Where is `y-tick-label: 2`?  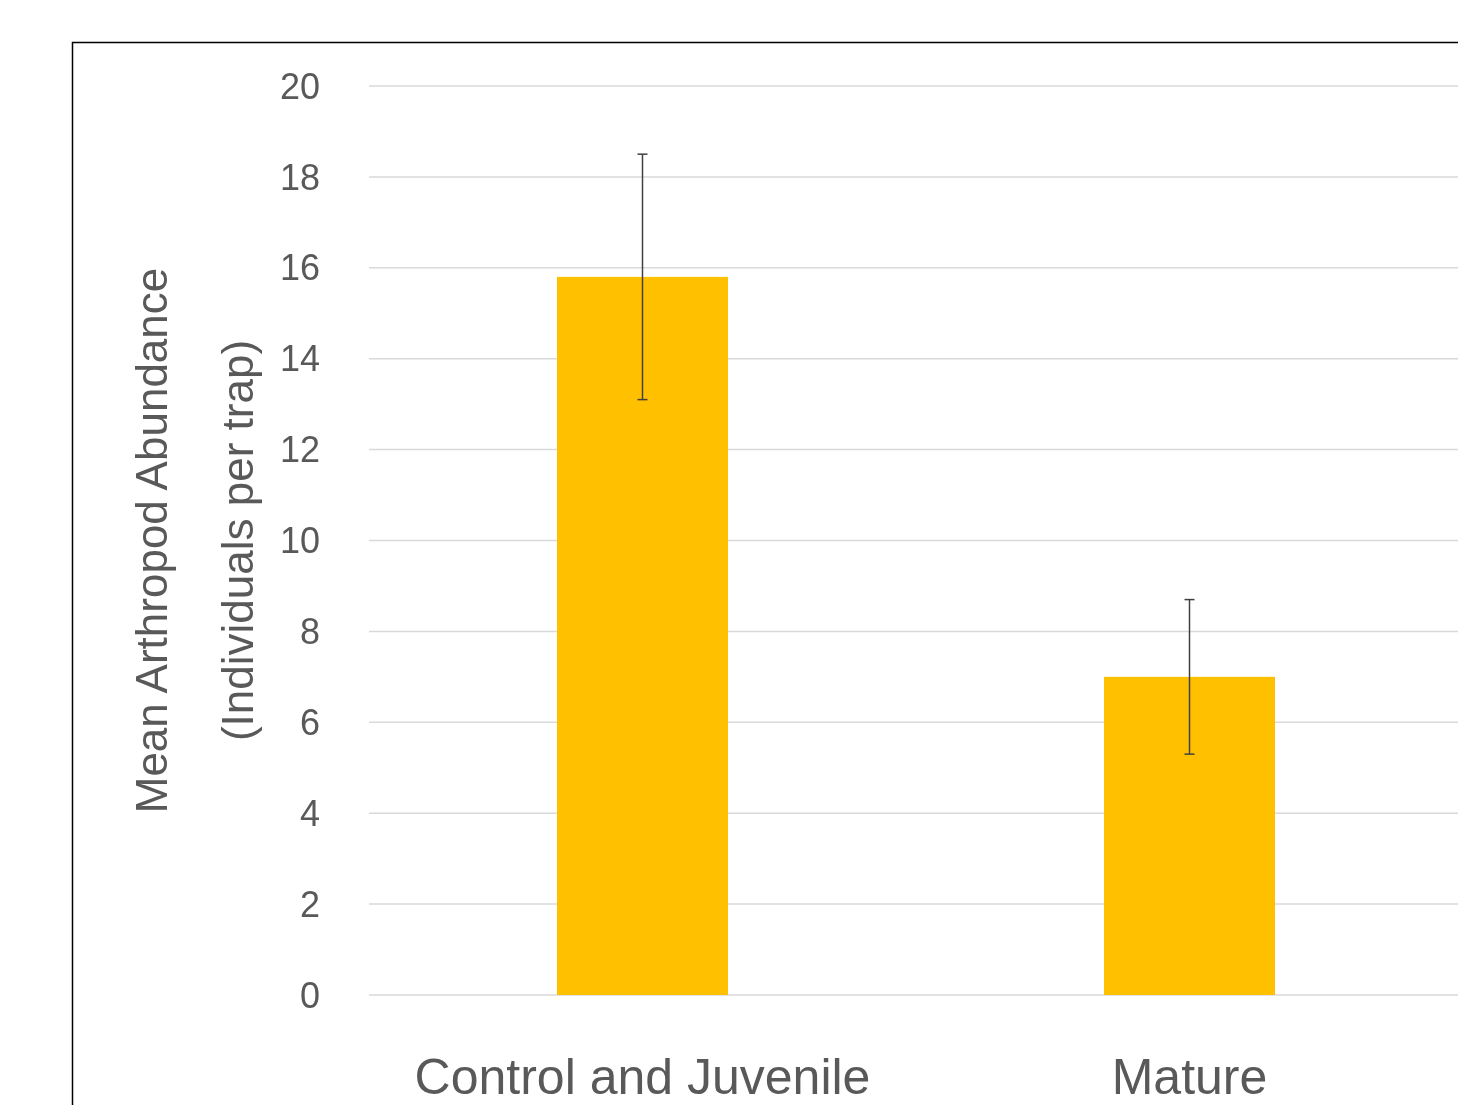 y-tick-label: 2 is located at coordinates (309, 904).